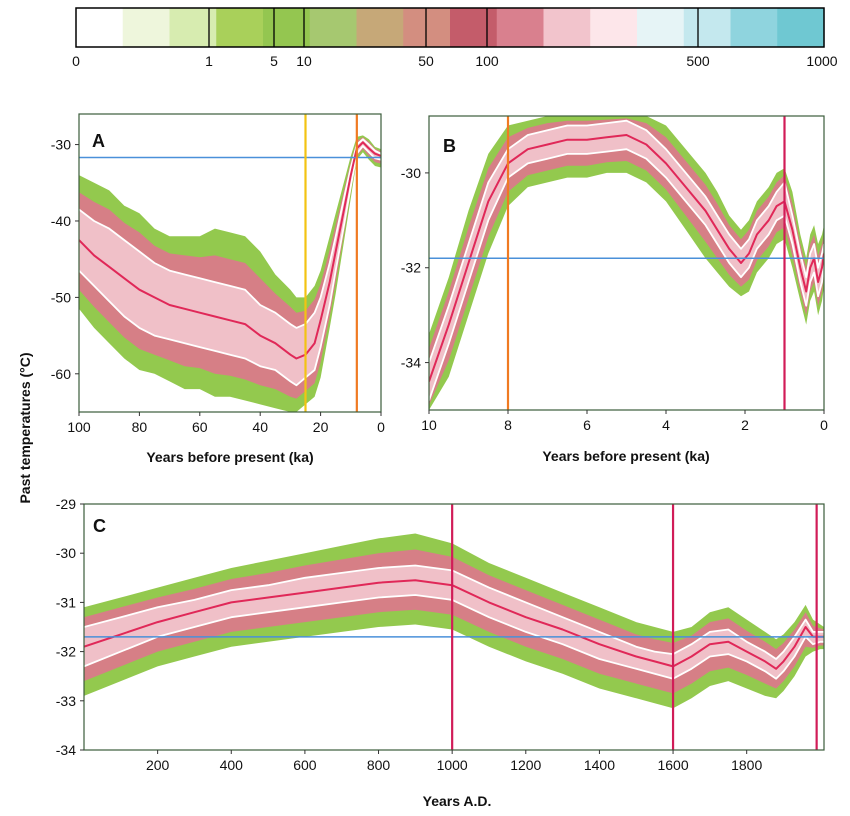 This screenshot has width=850, height=816. Describe the element at coordinates (98, 141) in the screenshot. I see `panel-a-label: A` at that location.